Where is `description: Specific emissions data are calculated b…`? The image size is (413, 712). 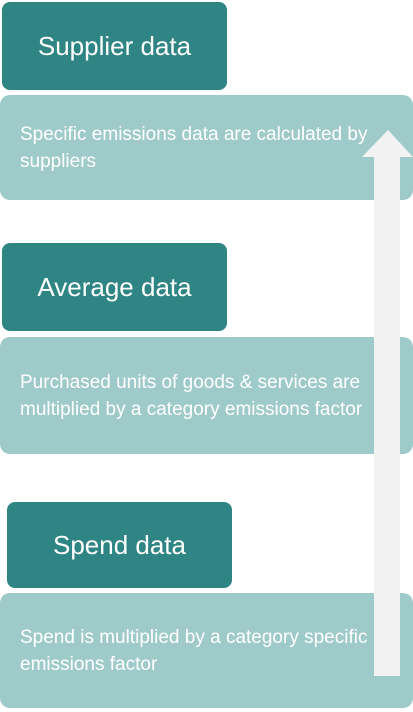
description: Specific emissions data are calculated b… is located at coordinates (194, 147).